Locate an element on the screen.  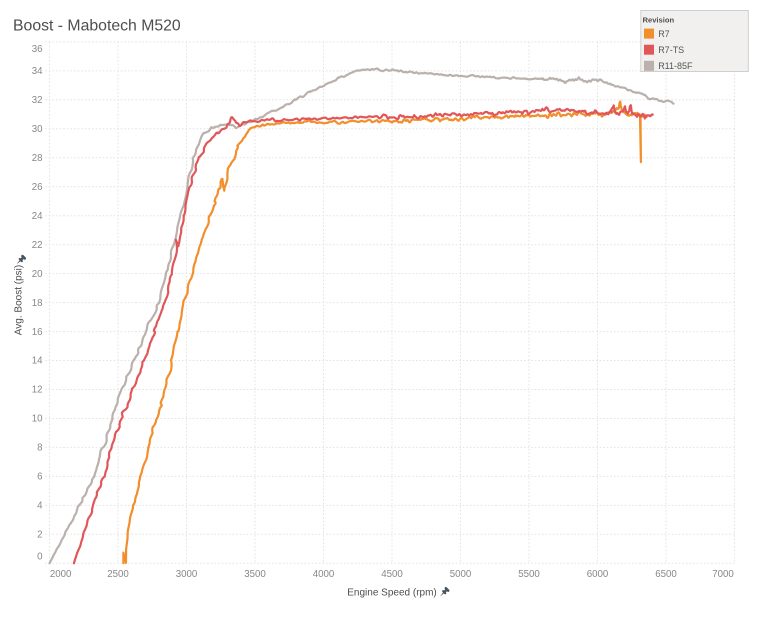
svg-text: R7-TS is located at coordinates (671, 50).